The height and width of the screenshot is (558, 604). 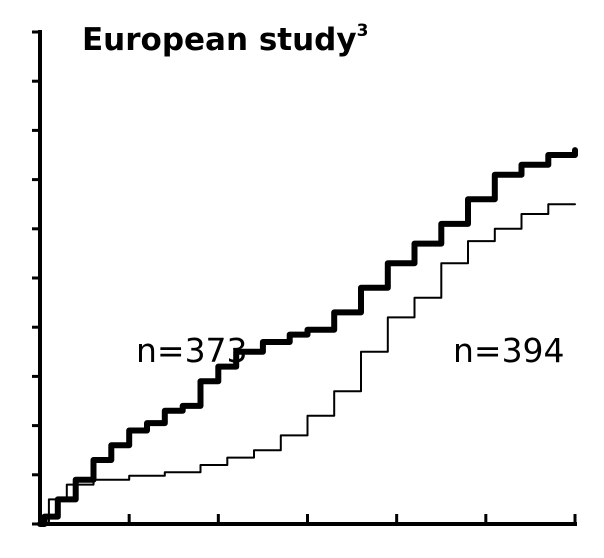 What do you see at coordinates (509, 350) in the screenshot?
I see `series-label-n394: n=394` at bounding box center [509, 350].